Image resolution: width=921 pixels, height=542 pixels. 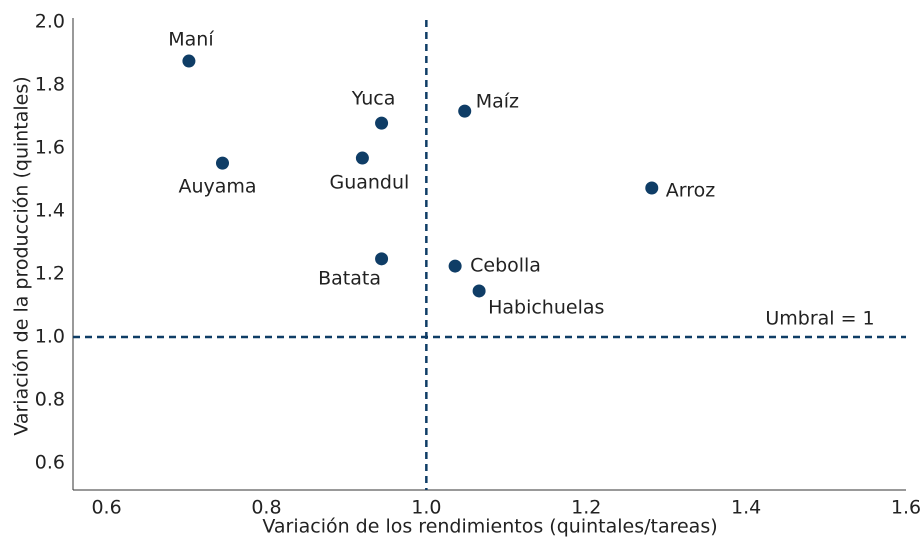 What do you see at coordinates (369, 183) in the screenshot?
I see `point-label: Guandul` at bounding box center [369, 183].